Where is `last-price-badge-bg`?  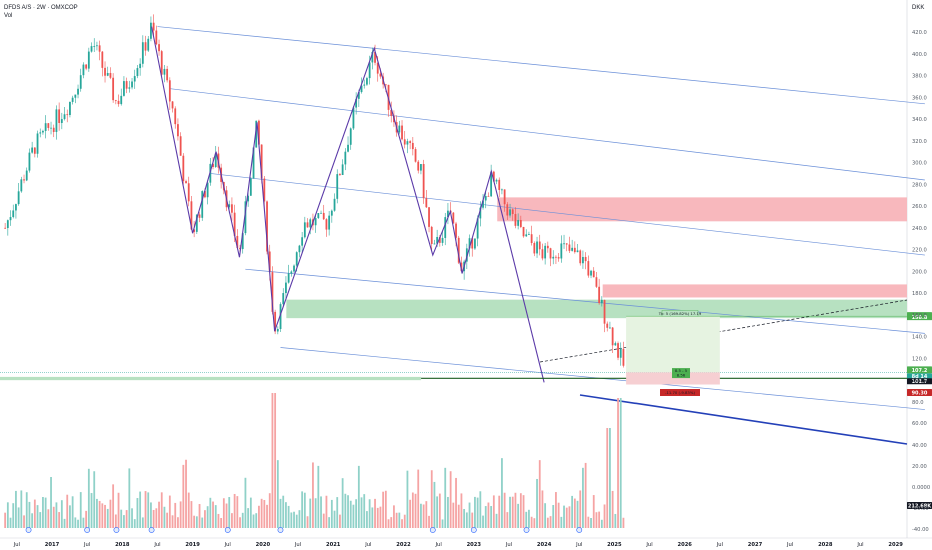 last-price-badge-bg is located at coordinates (919, 370).